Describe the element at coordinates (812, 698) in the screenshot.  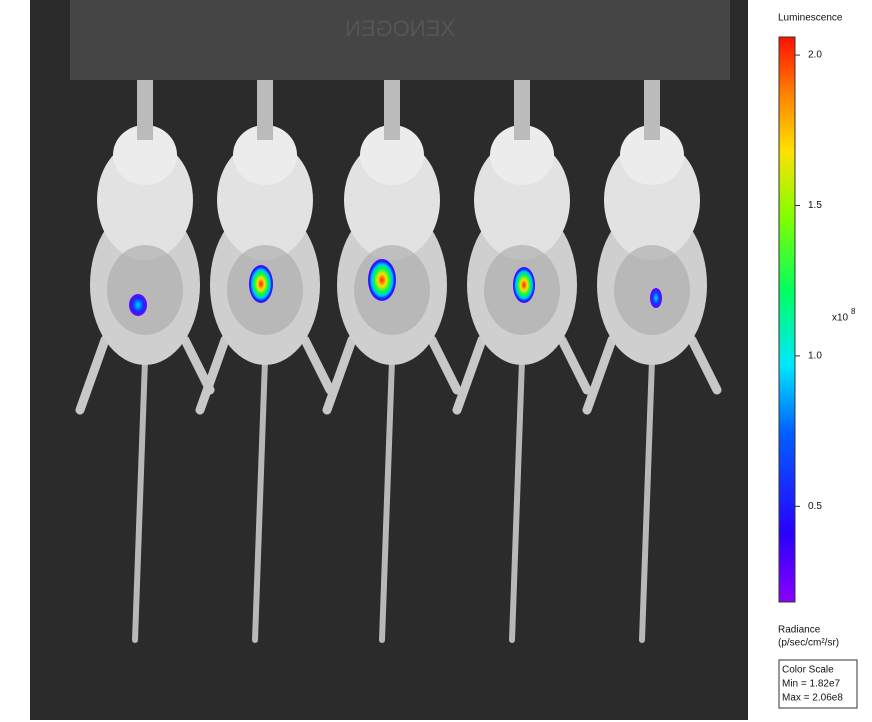
I see `color-scale-max: Max = 2.06e8` at that location.